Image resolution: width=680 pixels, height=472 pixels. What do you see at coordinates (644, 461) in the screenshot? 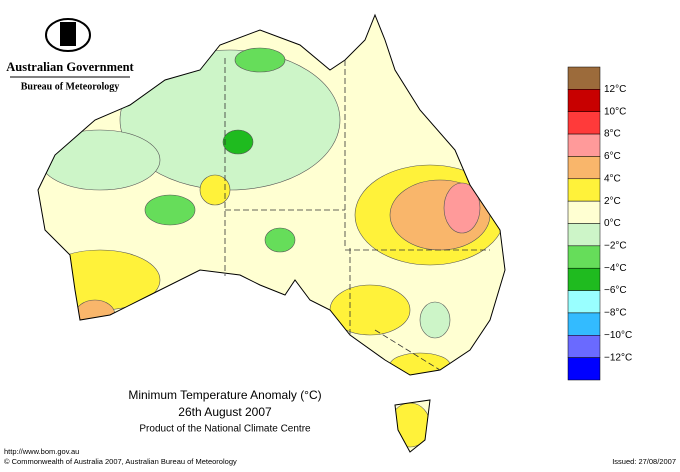
I see `footer-issued: Issued: 27/08/2007` at bounding box center [644, 461].